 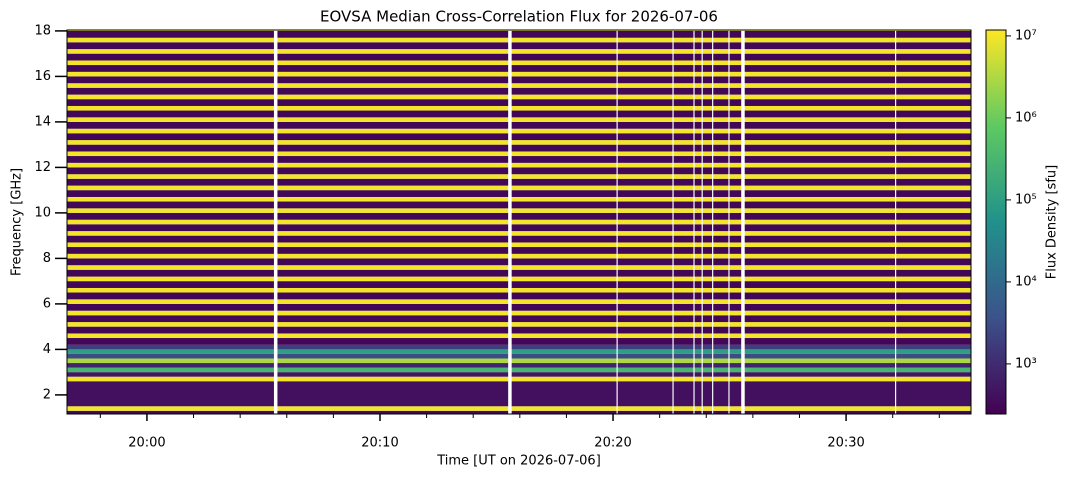 What do you see at coordinates (42, 30) in the screenshot?
I see `y-tick-label: 18` at bounding box center [42, 30].